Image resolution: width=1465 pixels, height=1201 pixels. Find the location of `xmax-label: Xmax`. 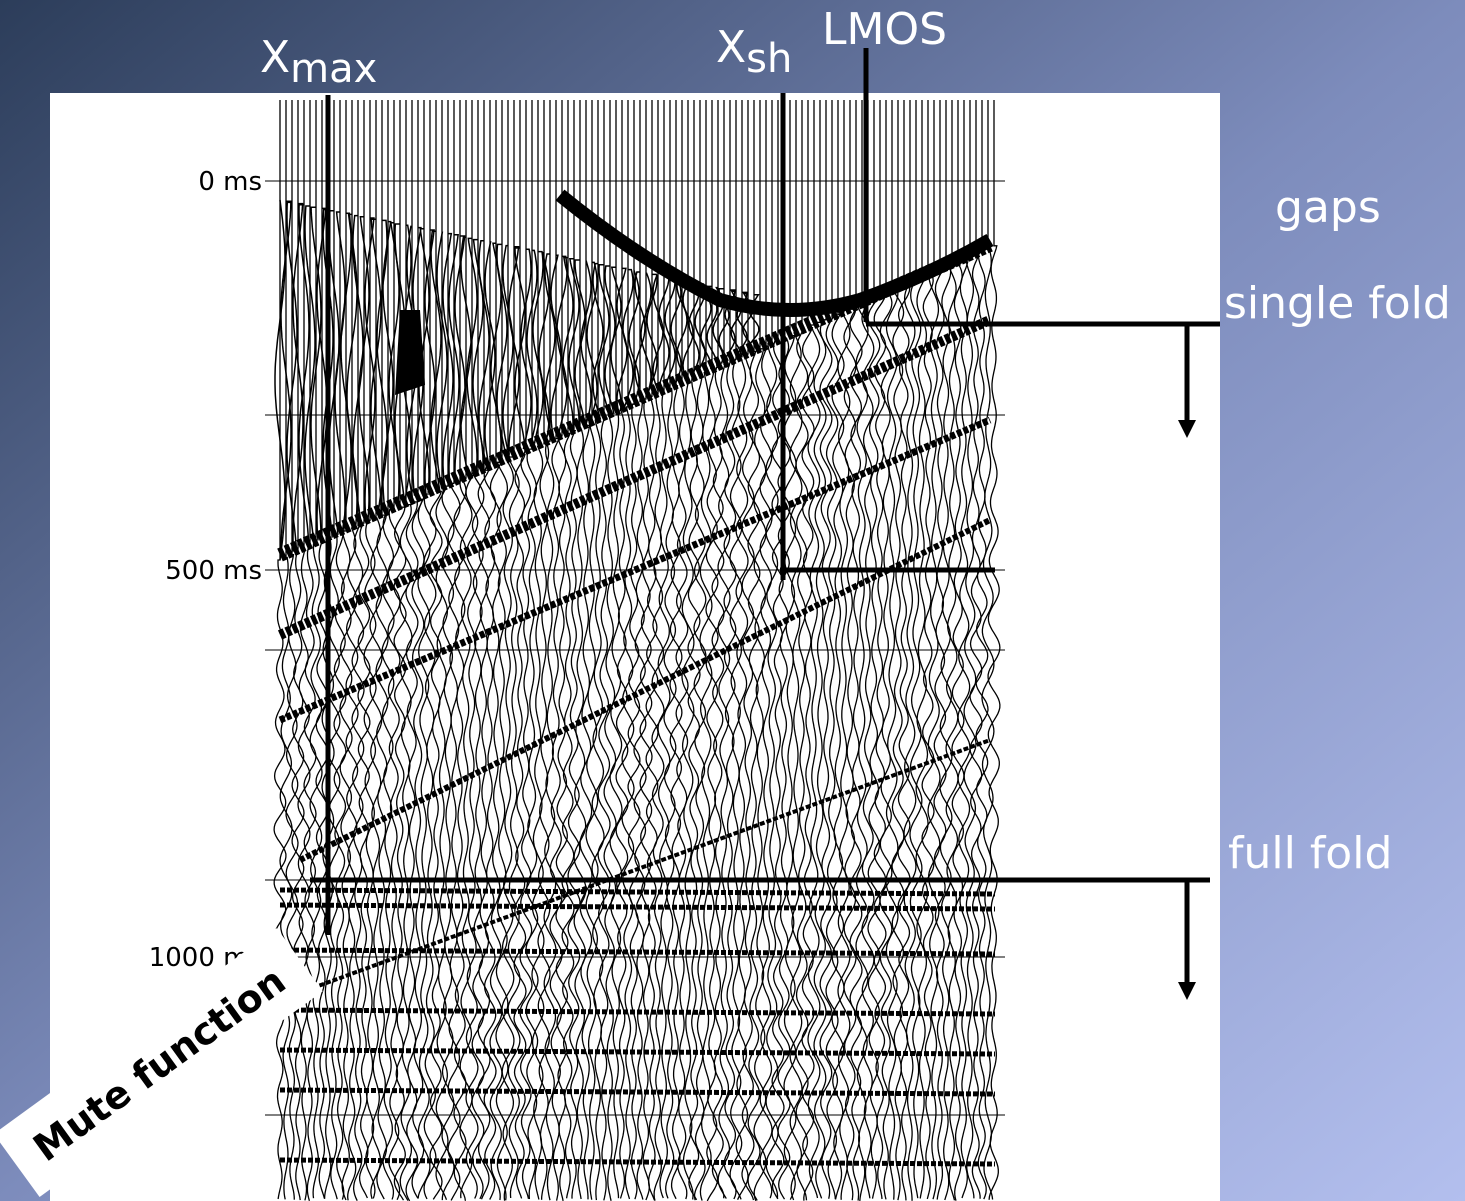

xmax-label: Xmax is located at coordinates (318, 62).